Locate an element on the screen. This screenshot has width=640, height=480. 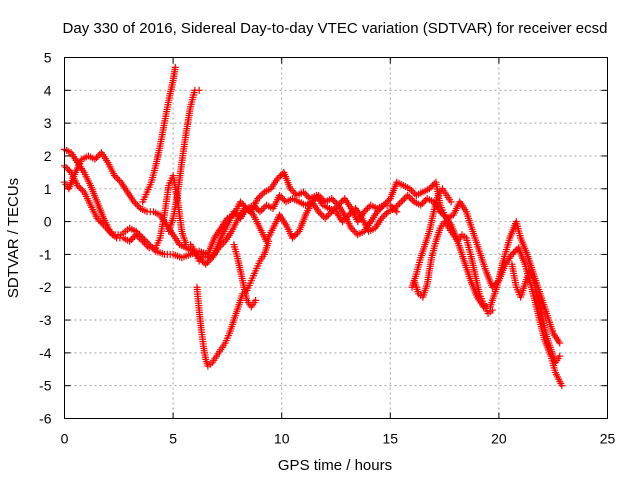
x-tick-label: 20 is located at coordinates (499, 439).